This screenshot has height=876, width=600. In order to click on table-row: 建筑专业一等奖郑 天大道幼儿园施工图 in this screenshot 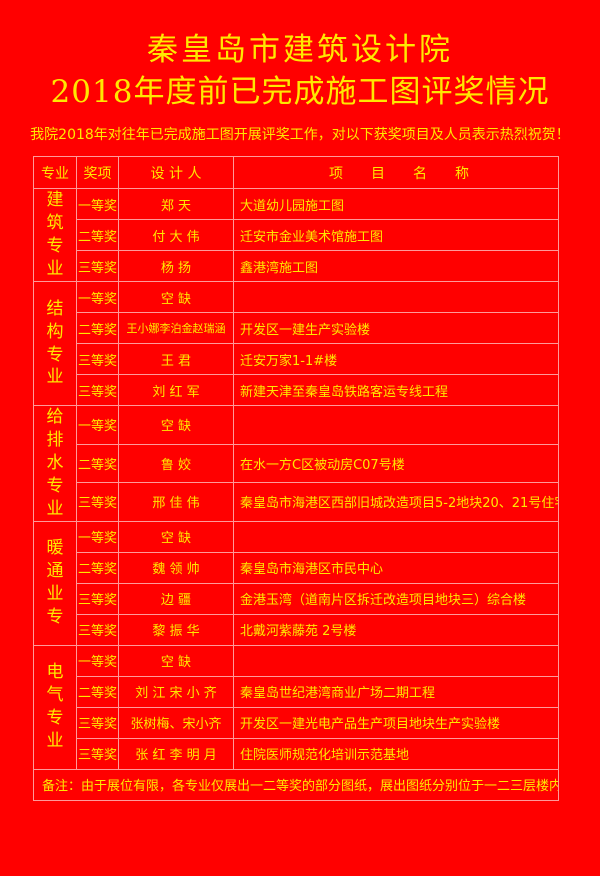, I will do `click(296, 235)`.